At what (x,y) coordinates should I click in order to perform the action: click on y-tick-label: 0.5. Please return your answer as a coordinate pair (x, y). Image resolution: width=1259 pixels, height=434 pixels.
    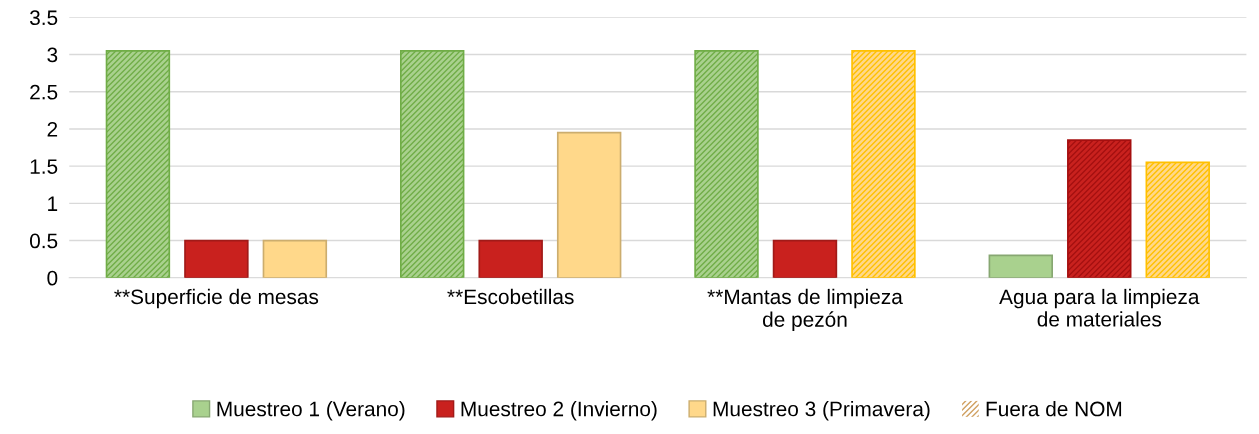
    Looking at the image, I should click on (43, 241).